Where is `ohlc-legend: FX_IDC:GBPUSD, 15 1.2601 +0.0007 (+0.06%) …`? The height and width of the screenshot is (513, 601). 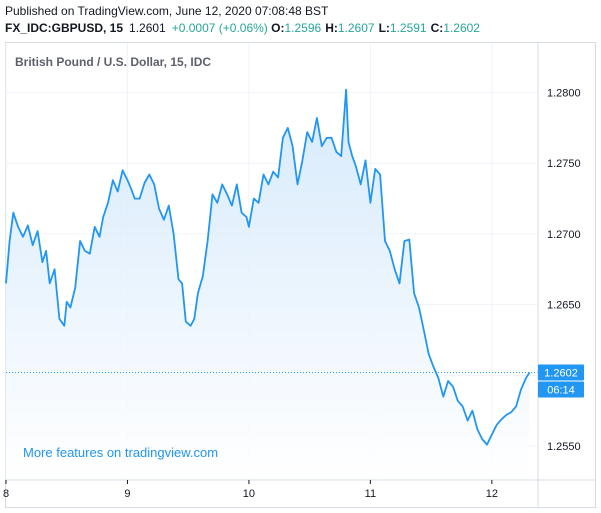
ohlc-legend: FX_IDC:GBPUSD, 15 1.2601 +0.0007 (+0.06%) … is located at coordinates (244, 28).